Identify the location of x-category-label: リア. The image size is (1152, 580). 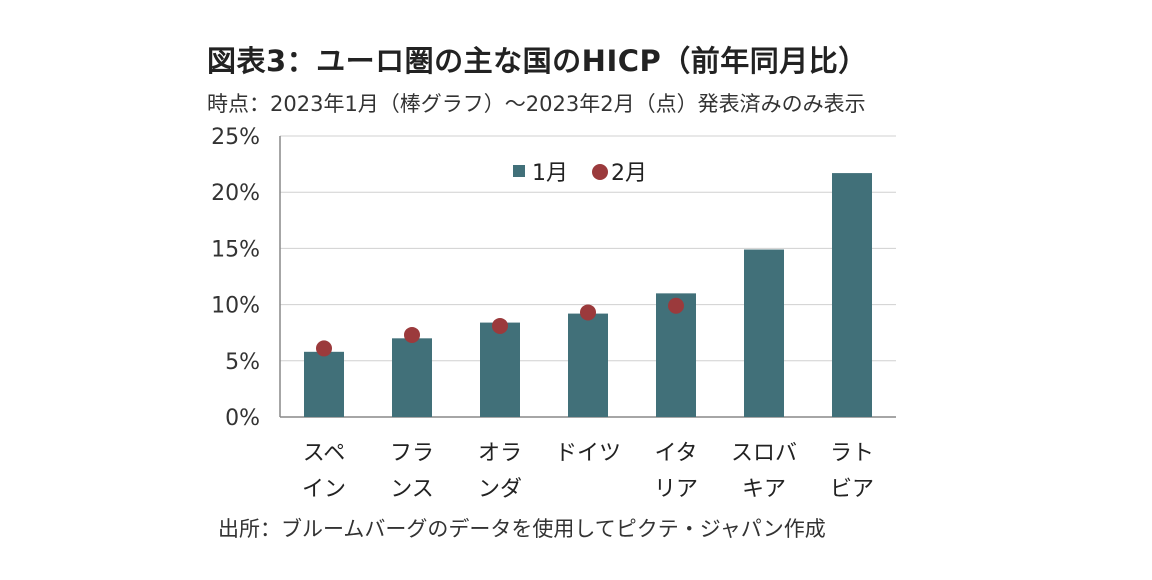
(676, 489).